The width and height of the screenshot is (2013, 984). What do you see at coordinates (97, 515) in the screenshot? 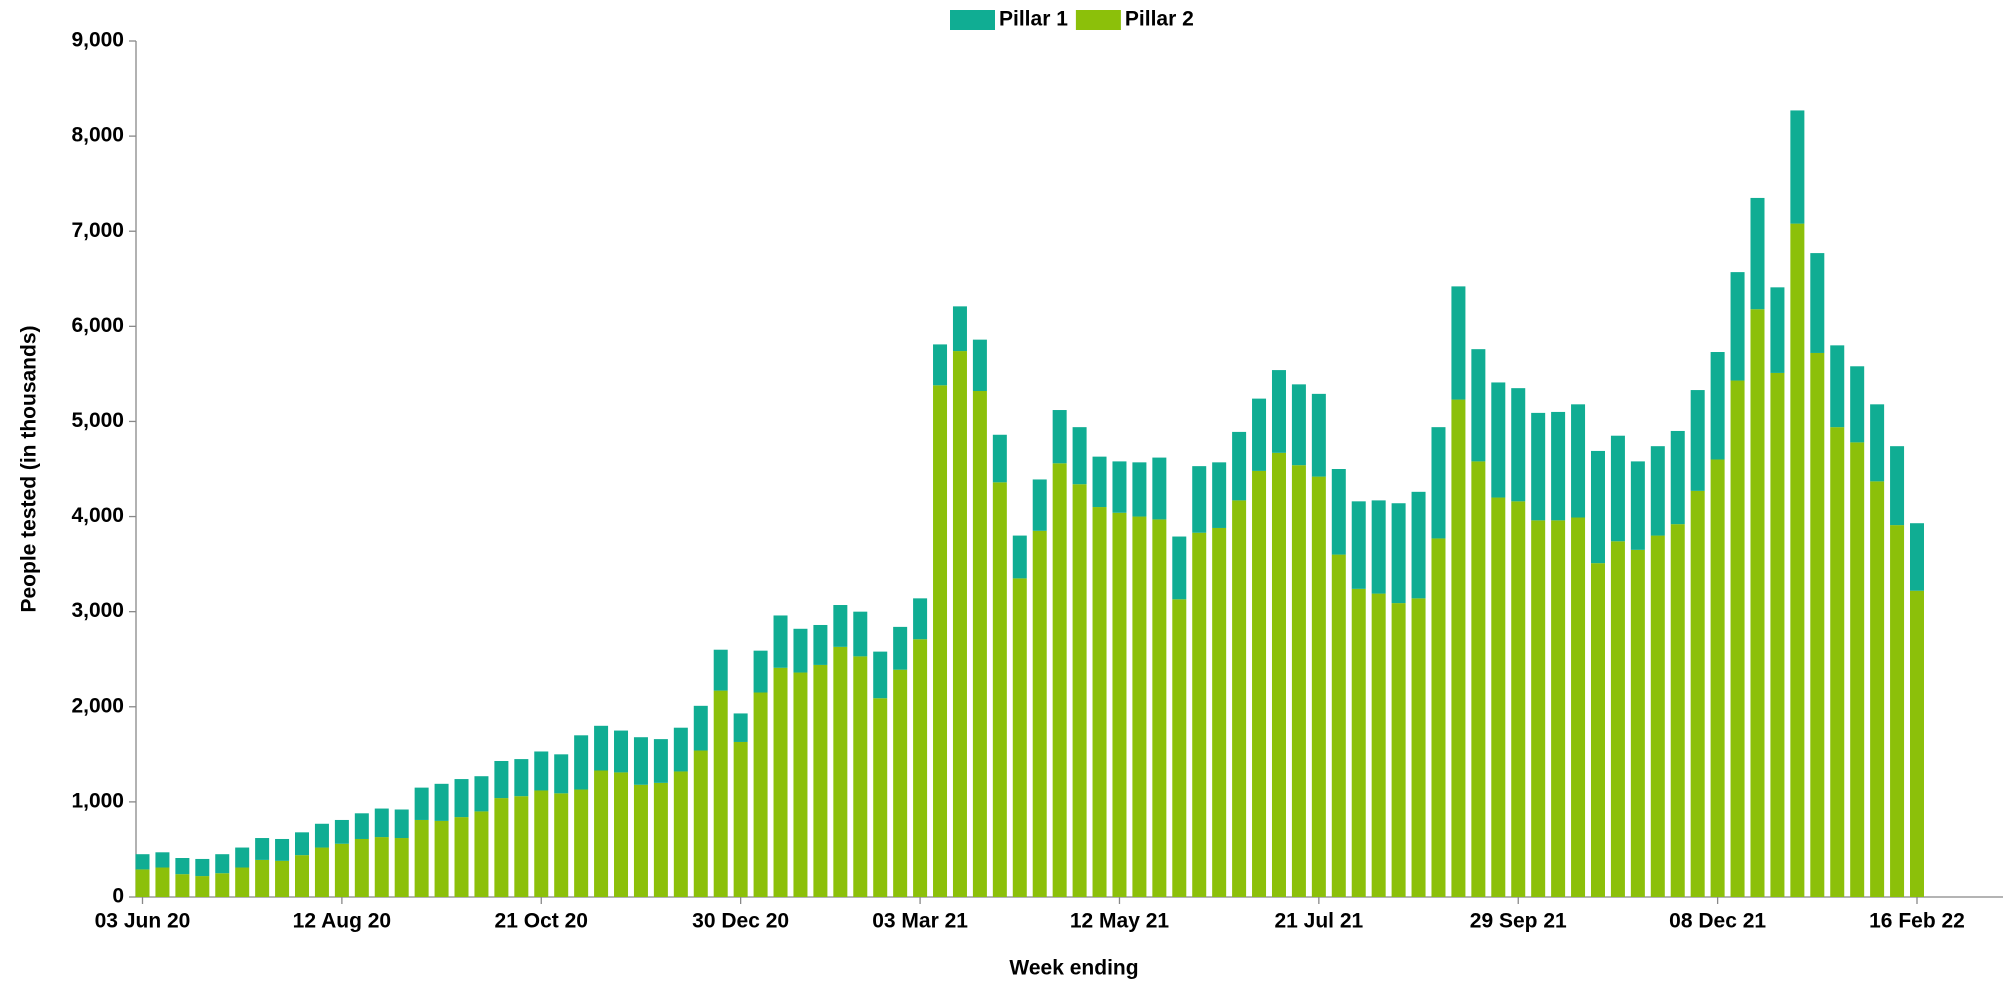
I see `y-tick-label: 4,000` at bounding box center [97, 515].